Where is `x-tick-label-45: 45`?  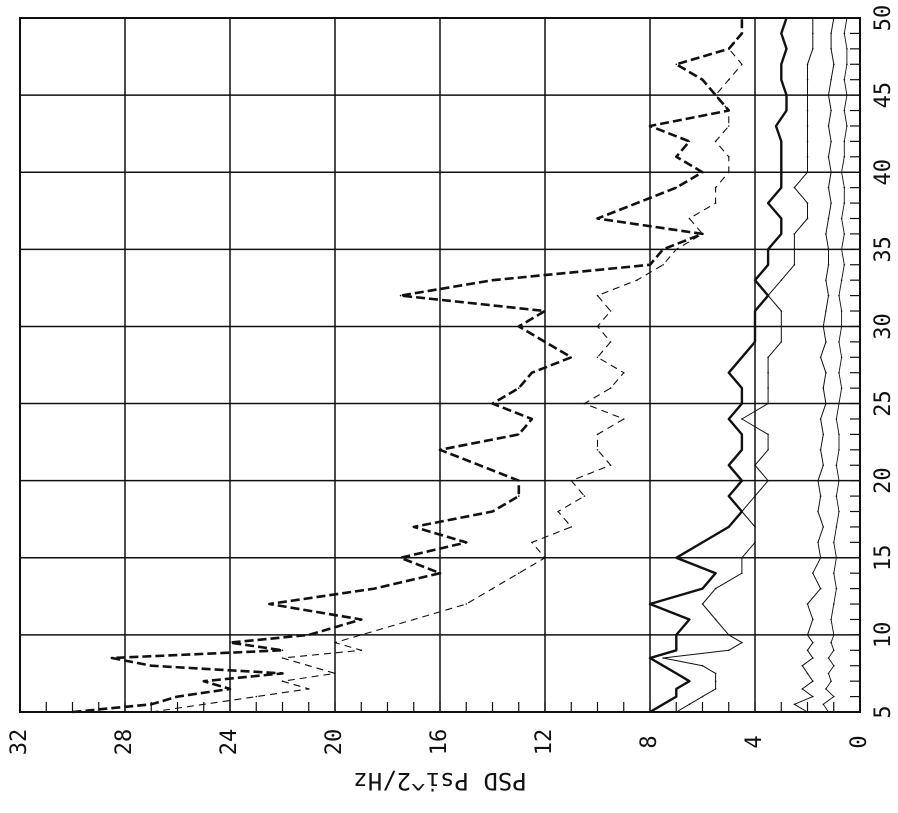 x-tick-label-45: 45 is located at coordinates (883, 95).